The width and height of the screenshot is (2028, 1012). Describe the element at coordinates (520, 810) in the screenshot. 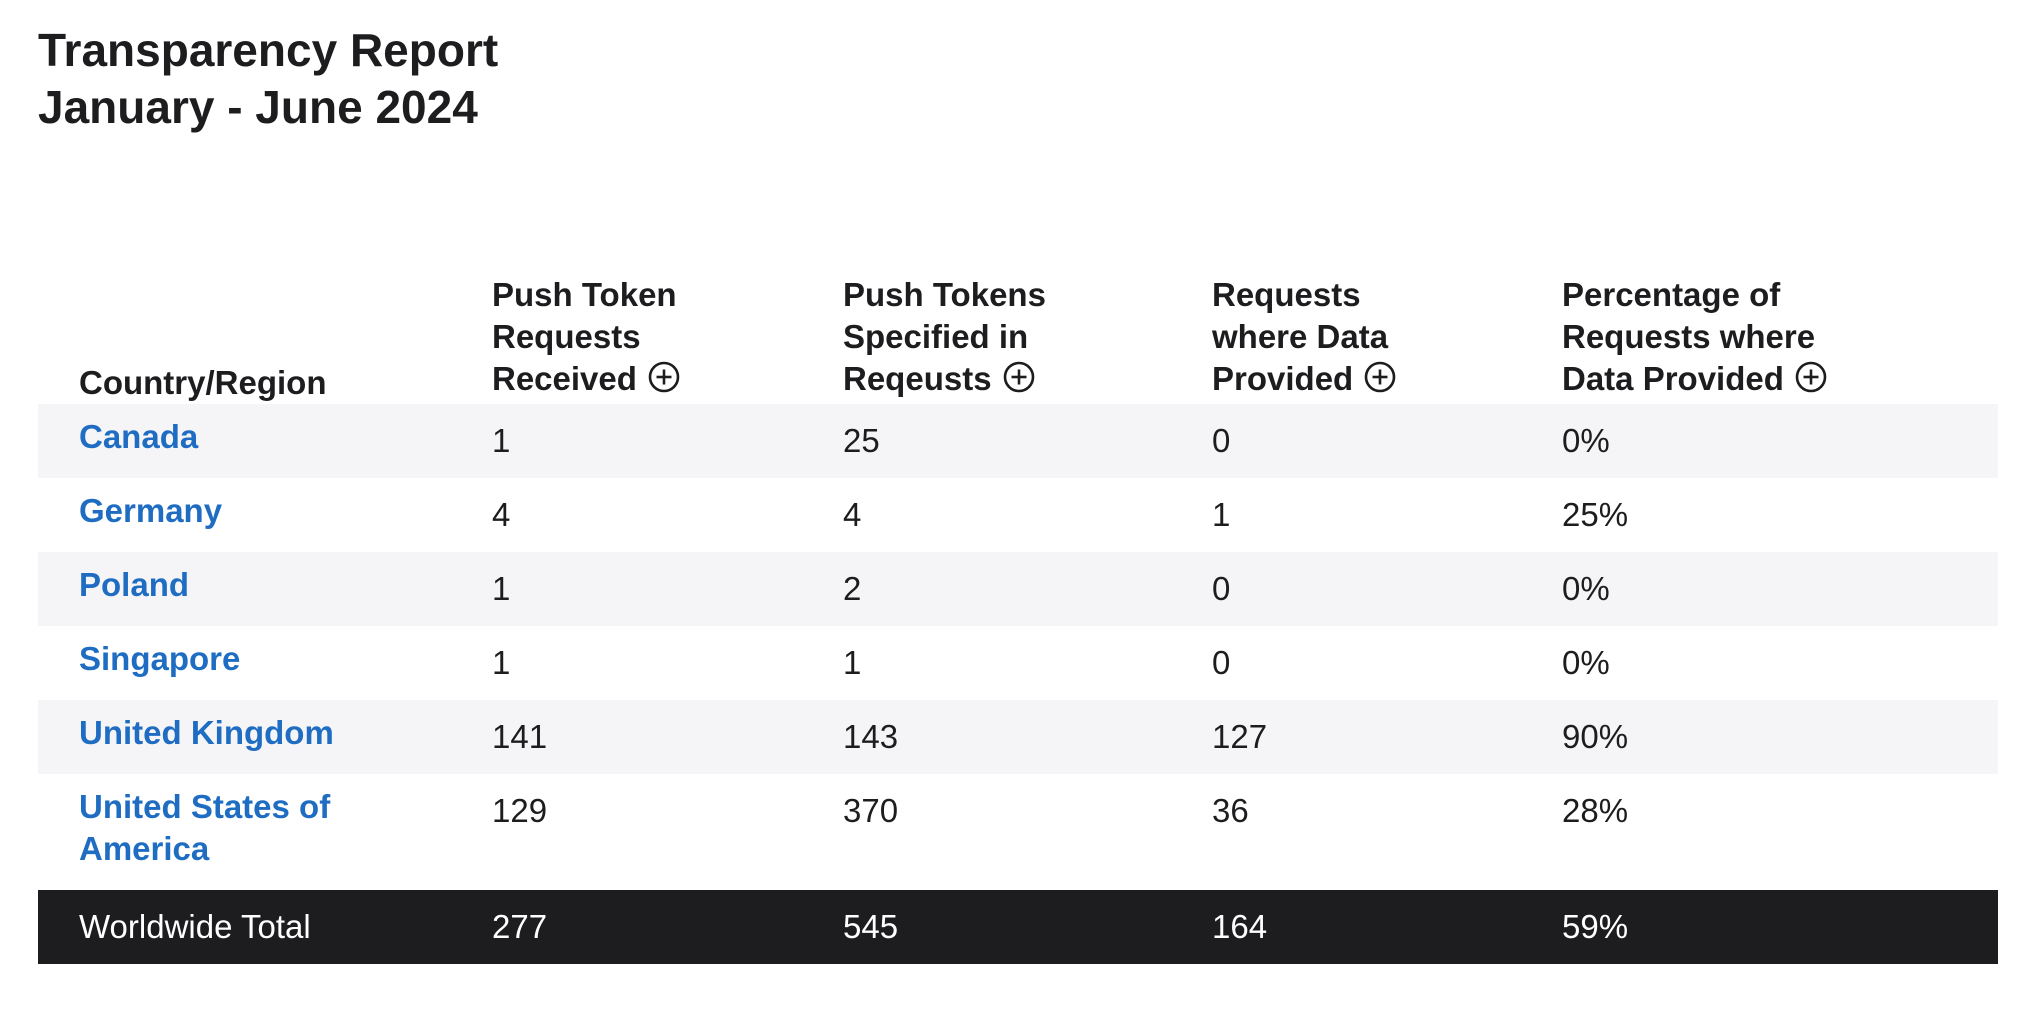

I see `cell-received: 129` at that location.